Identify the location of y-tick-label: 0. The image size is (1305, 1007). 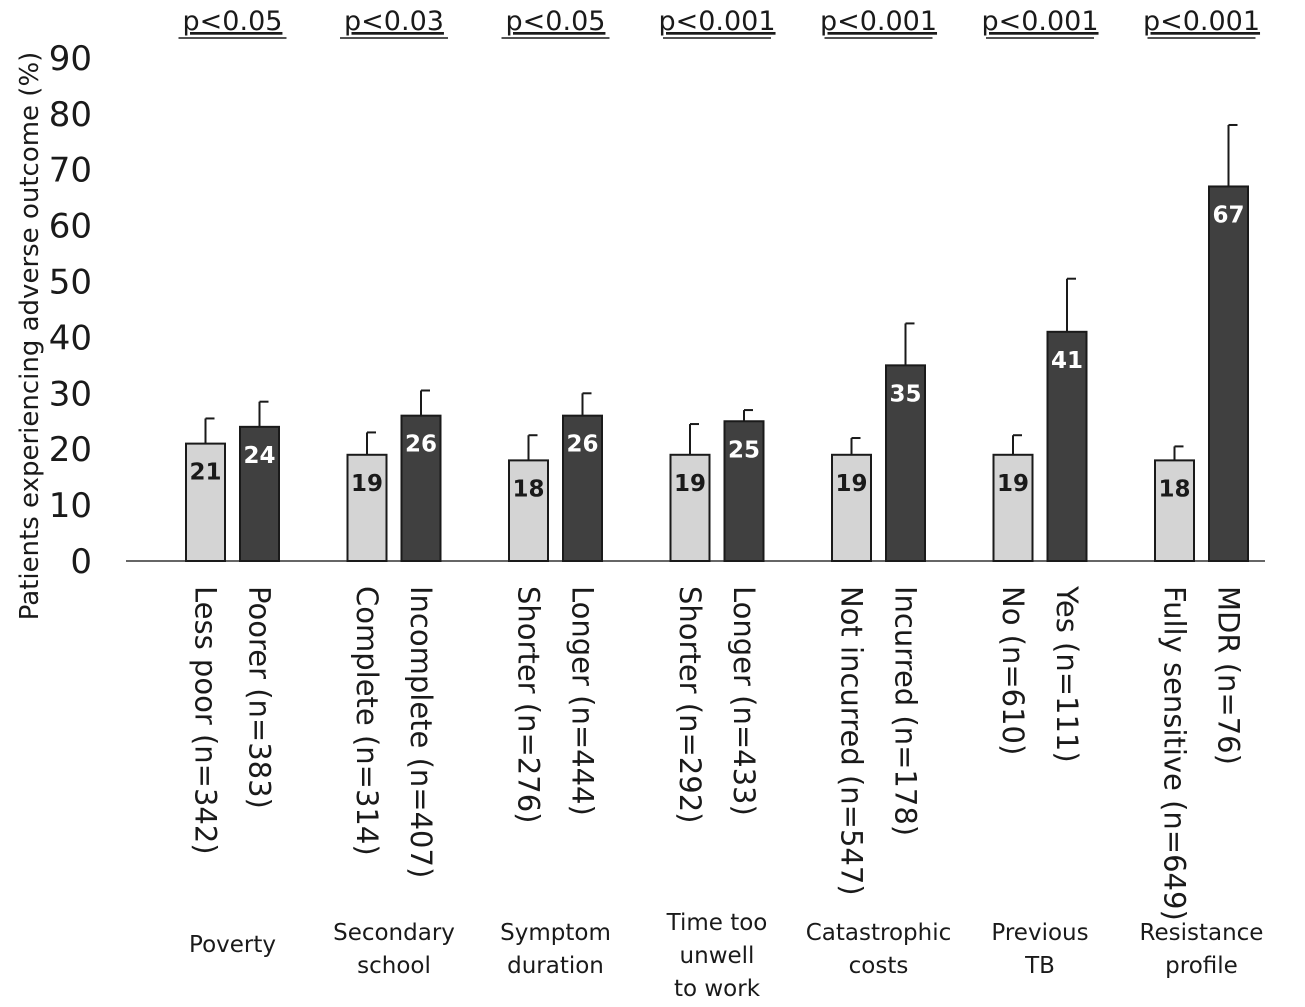
(81, 562).